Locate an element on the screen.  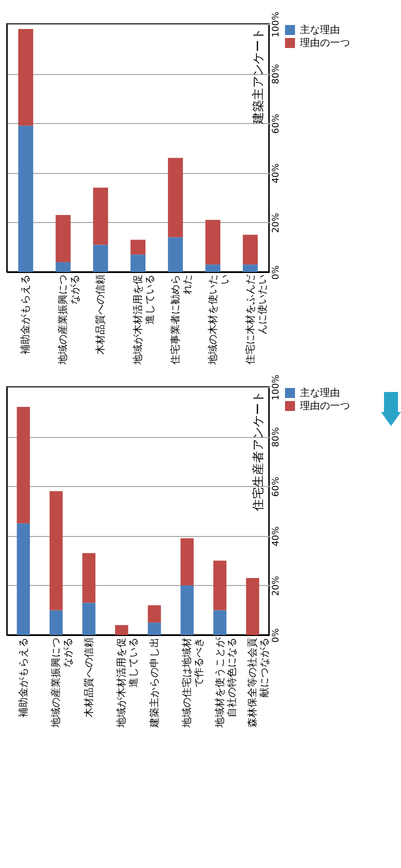
x-tick-label: 住宅事業者に勧められた is located at coordinates (181, 319).